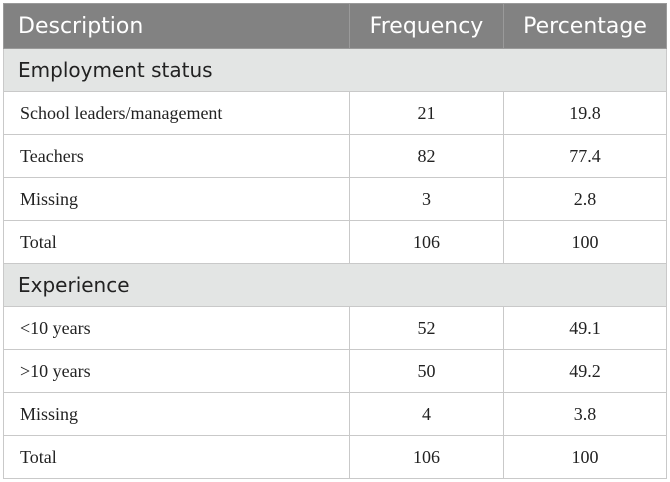 Image resolution: width=670 pixels, height=482 pixels. What do you see at coordinates (176, 156) in the screenshot?
I see `cell-description: Teachers` at bounding box center [176, 156].